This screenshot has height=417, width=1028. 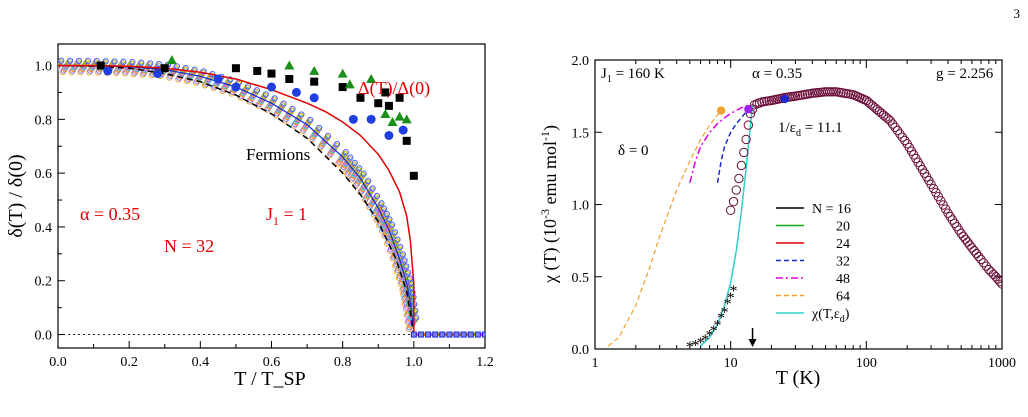 What do you see at coordinates (58, 362) in the screenshot?
I see `left-x-tick-label: 0.0` at bounding box center [58, 362].